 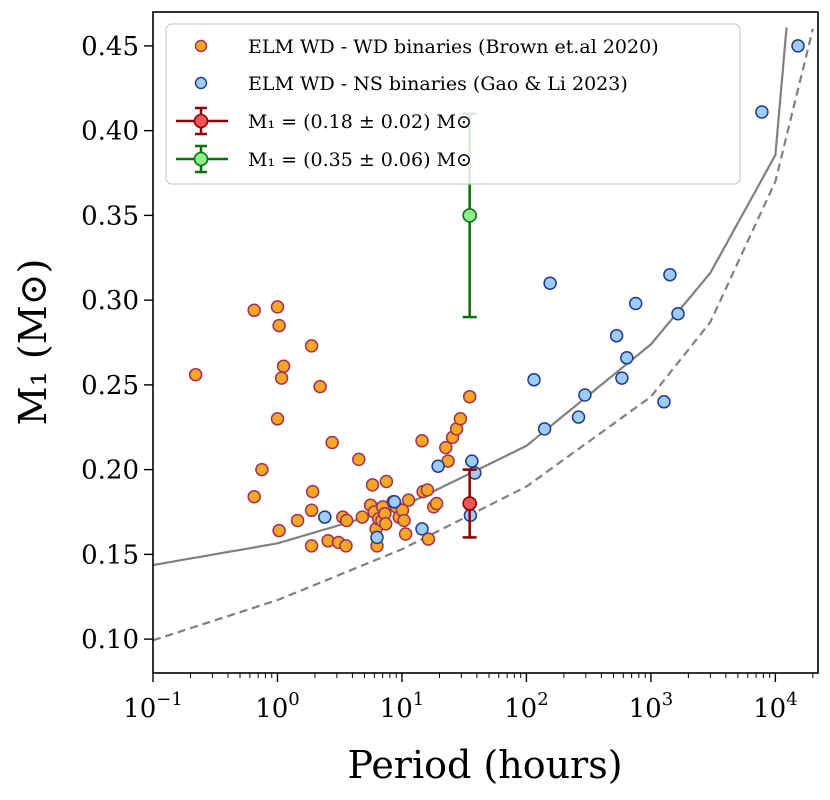 I want to click on legend-box, so click(x=453, y=104).